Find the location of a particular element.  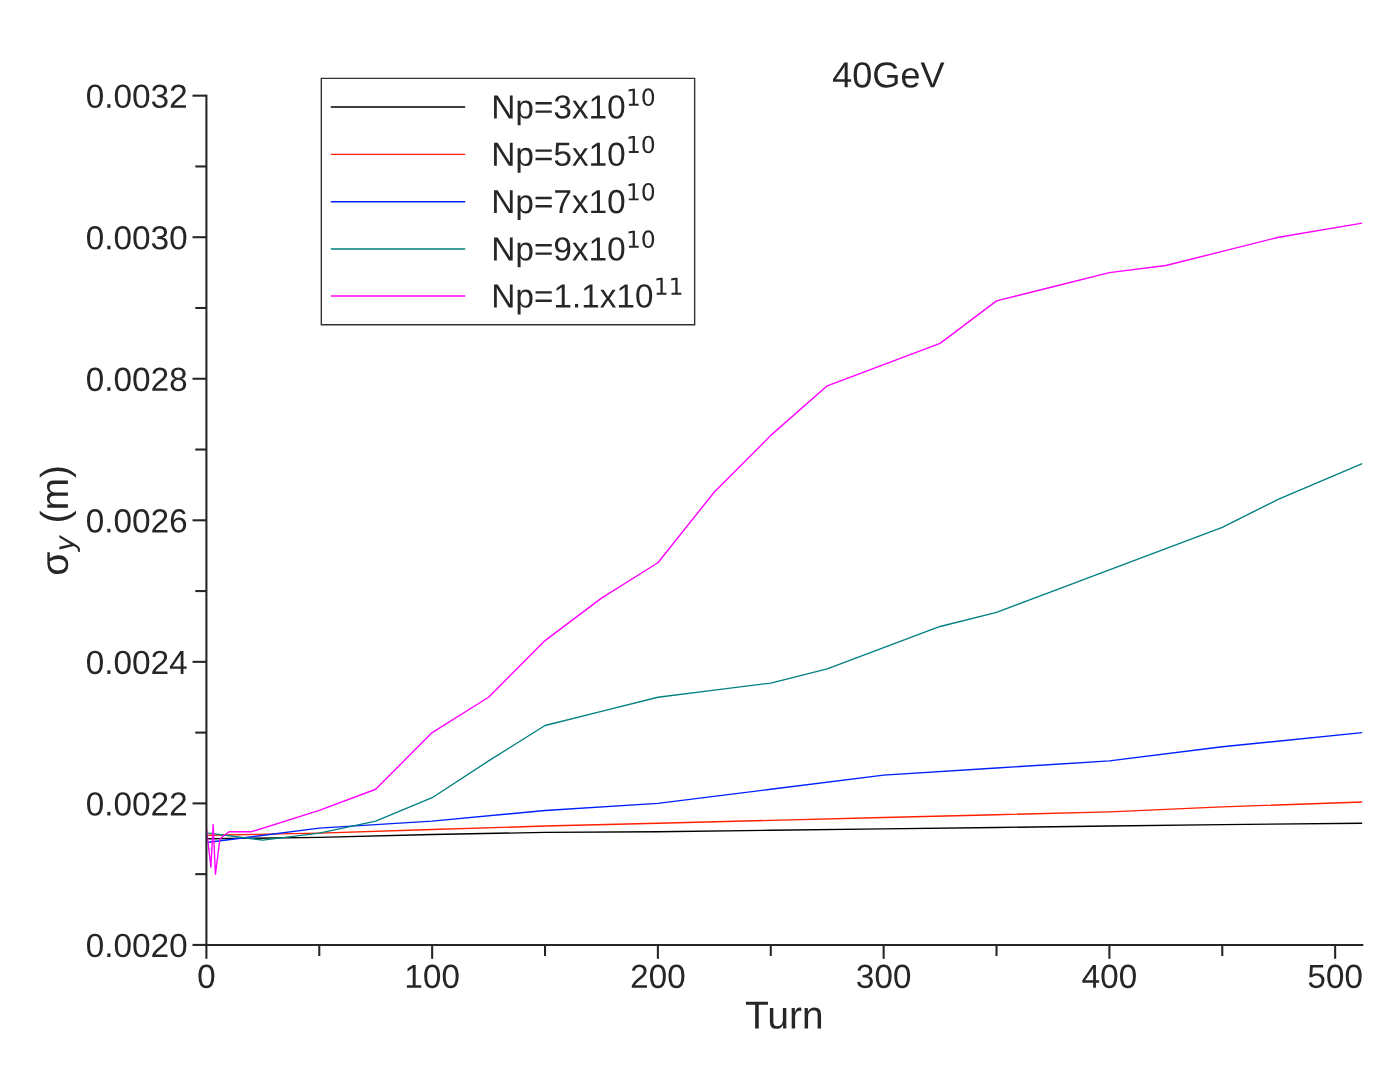

y-tick-label: 0.0020 is located at coordinates (137, 945).